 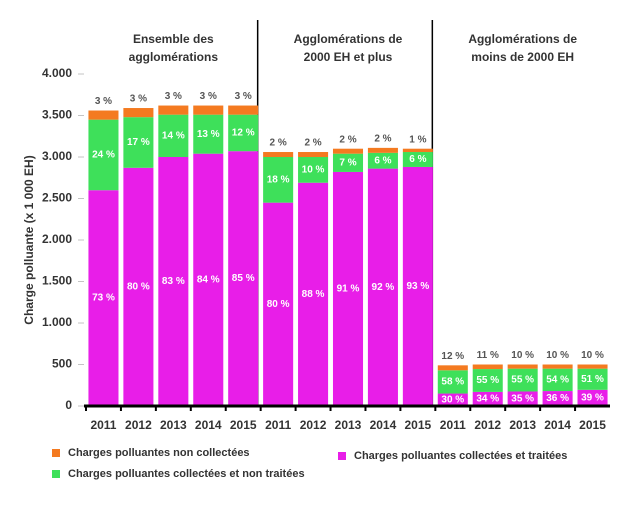 I want to click on value-label: 54 %, so click(x=557, y=379).